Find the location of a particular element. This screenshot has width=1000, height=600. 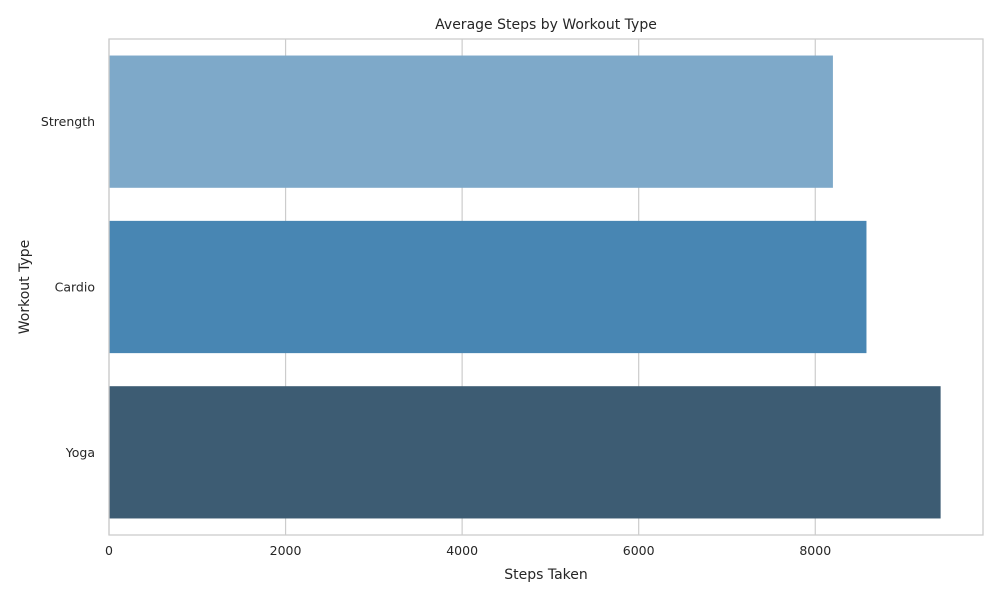

y-tick-label: Yoga is located at coordinates (80, 452).